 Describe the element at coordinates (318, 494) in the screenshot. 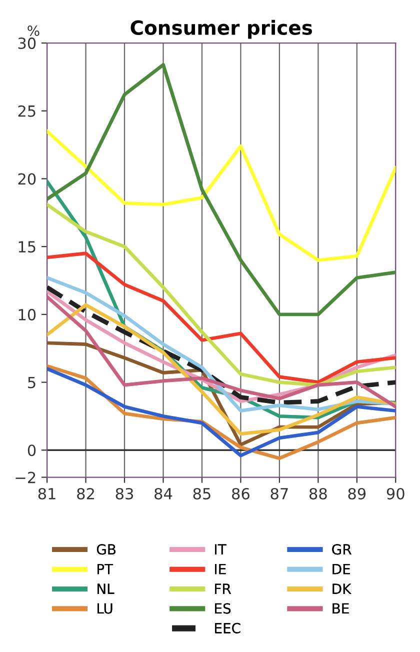

I see `x-tick-label: 88` at that location.